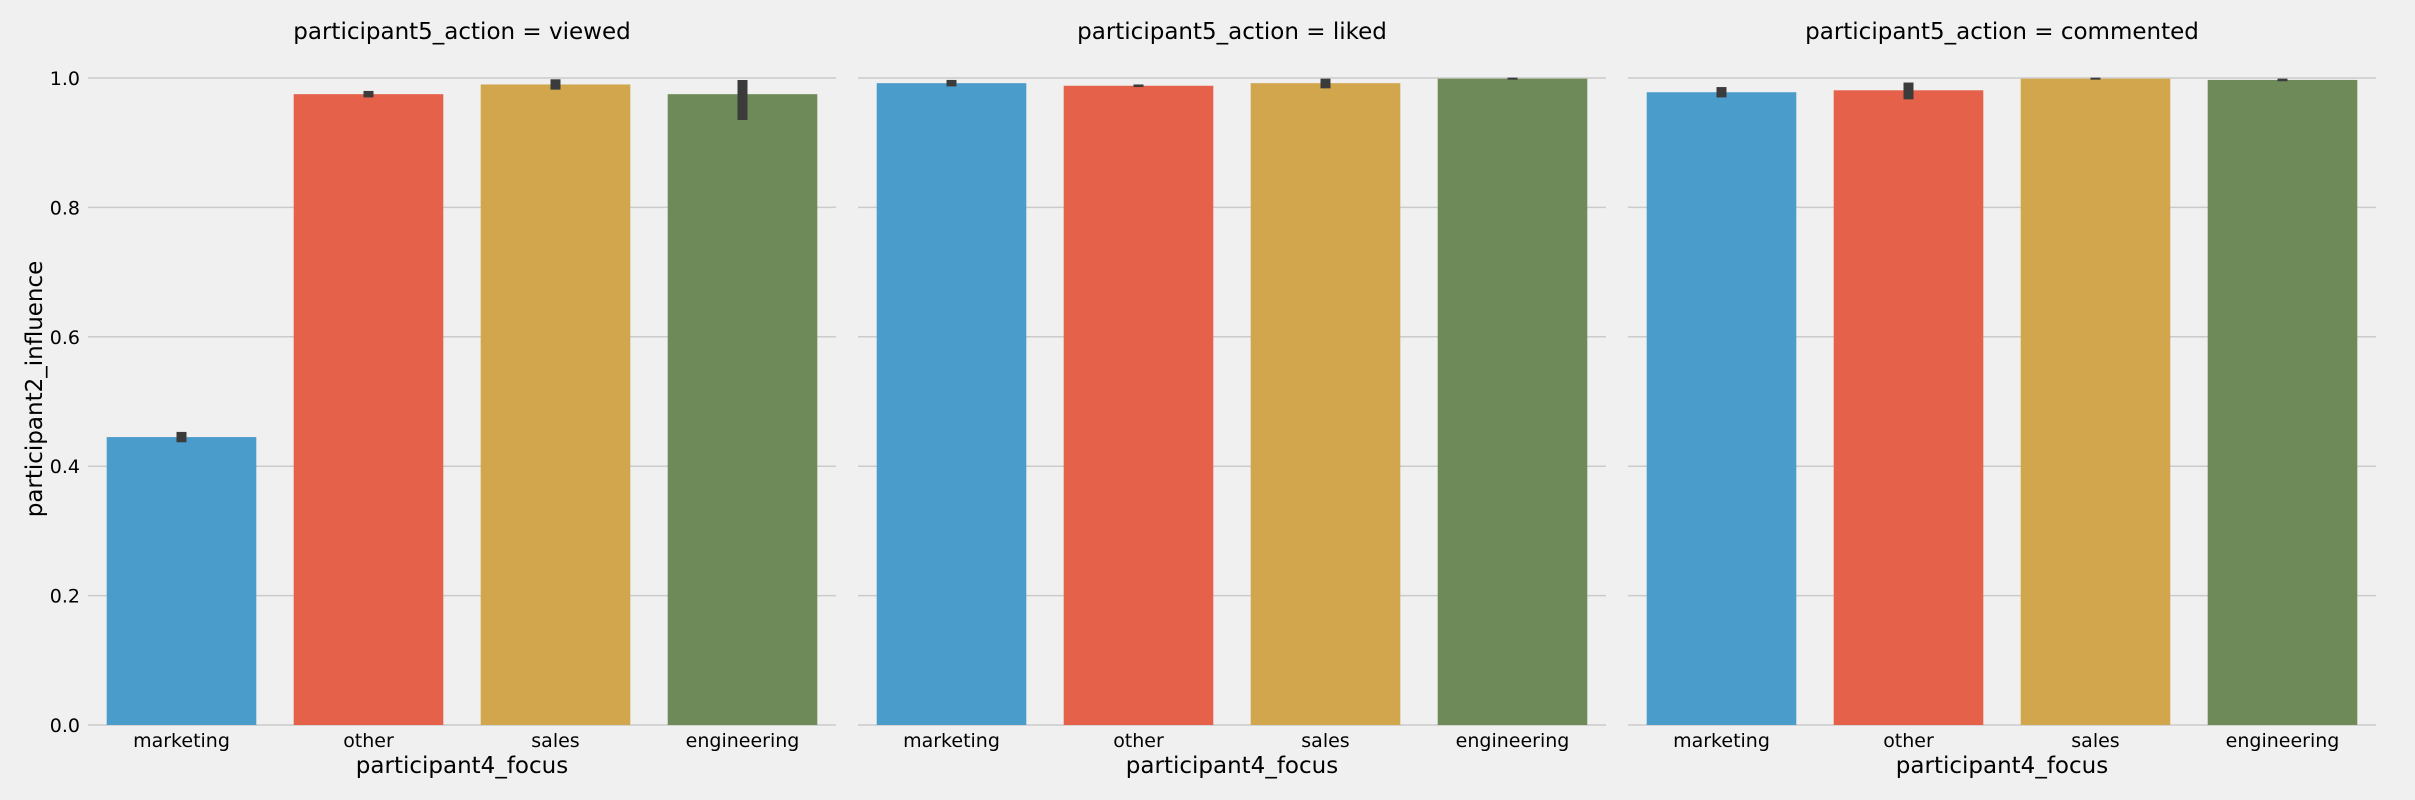 The height and width of the screenshot is (800, 2415). Describe the element at coordinates (1232, 32) in the screenshot. I see `facet-title: participant5_action = liked` at that location.